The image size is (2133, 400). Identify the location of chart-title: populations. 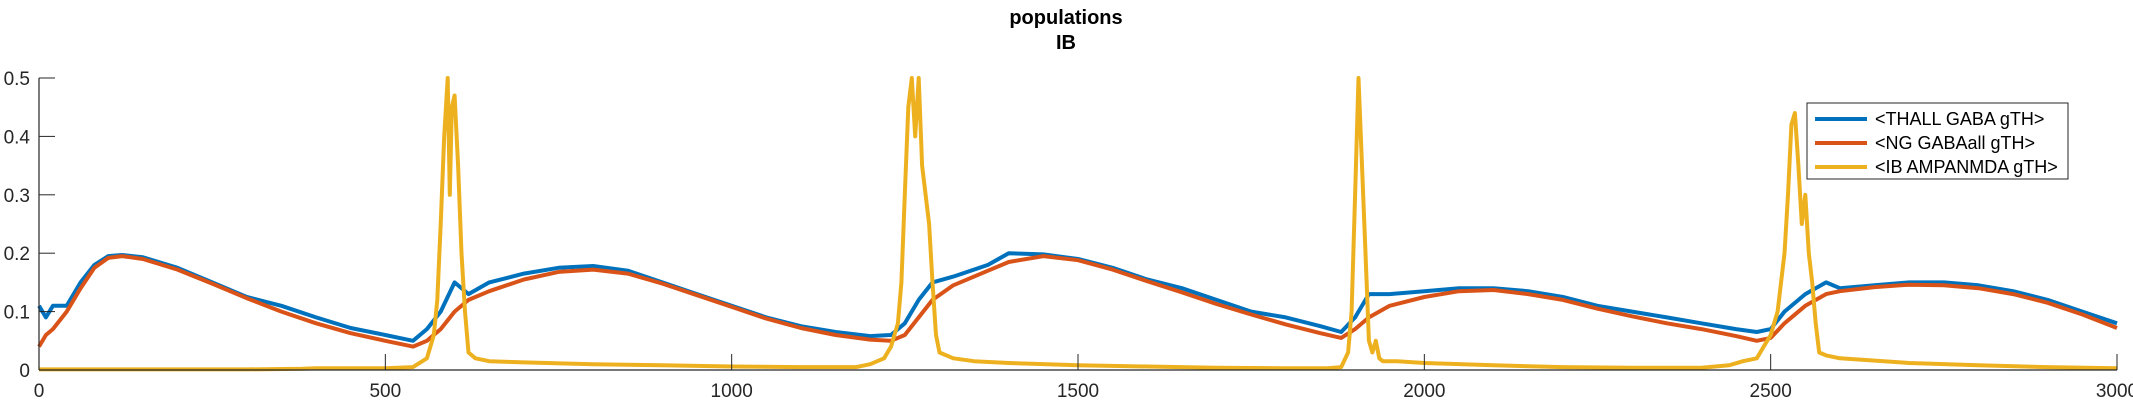
(1065, 18).